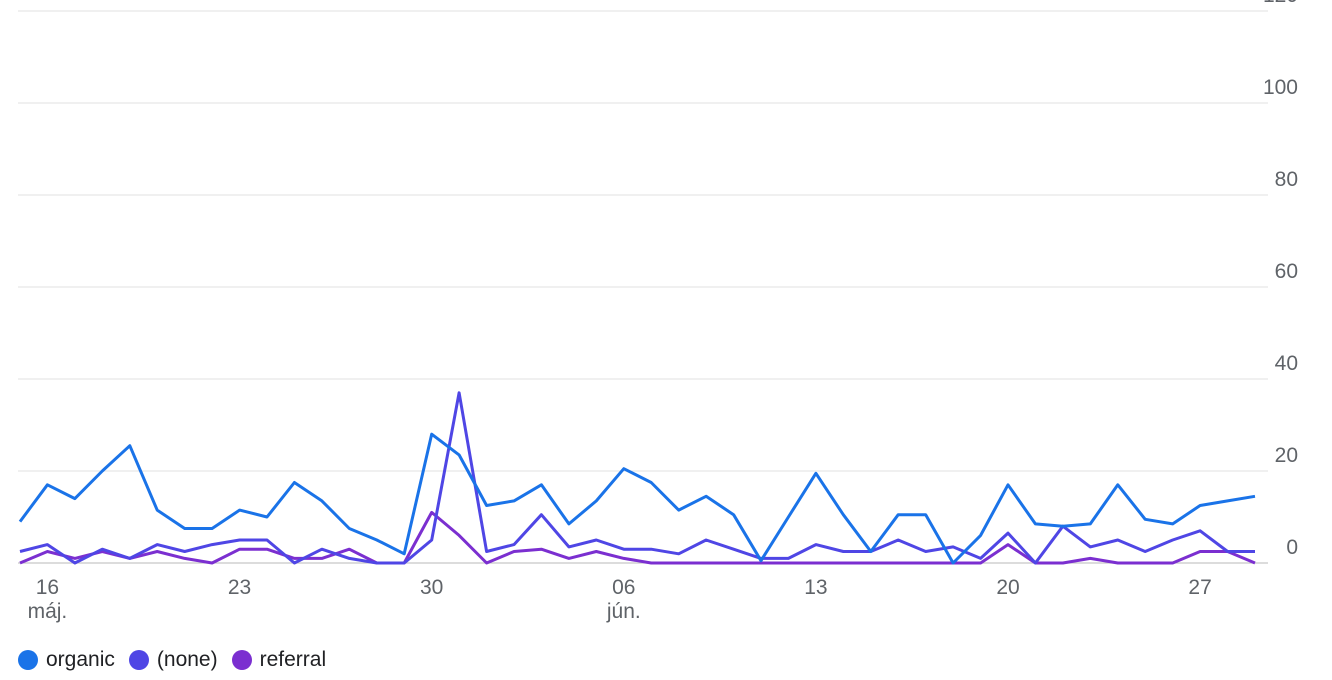 This screenshot has width=1332, height=680. I want to click on y-axis-ticks: 0 20 40 60 80 100 120, so click(1280, 279).